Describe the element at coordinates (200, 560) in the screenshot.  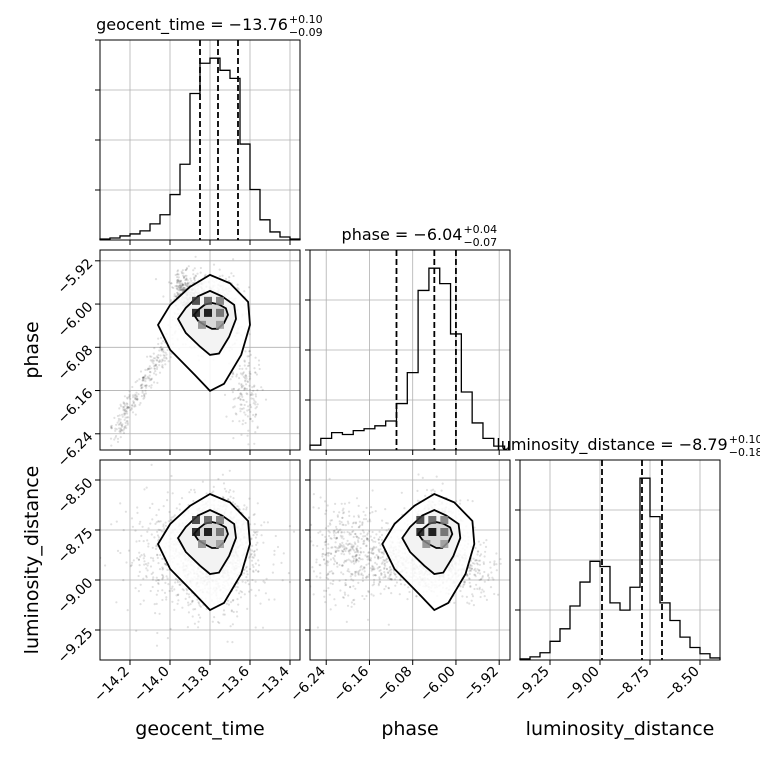
I see `panel-frame` at that location.